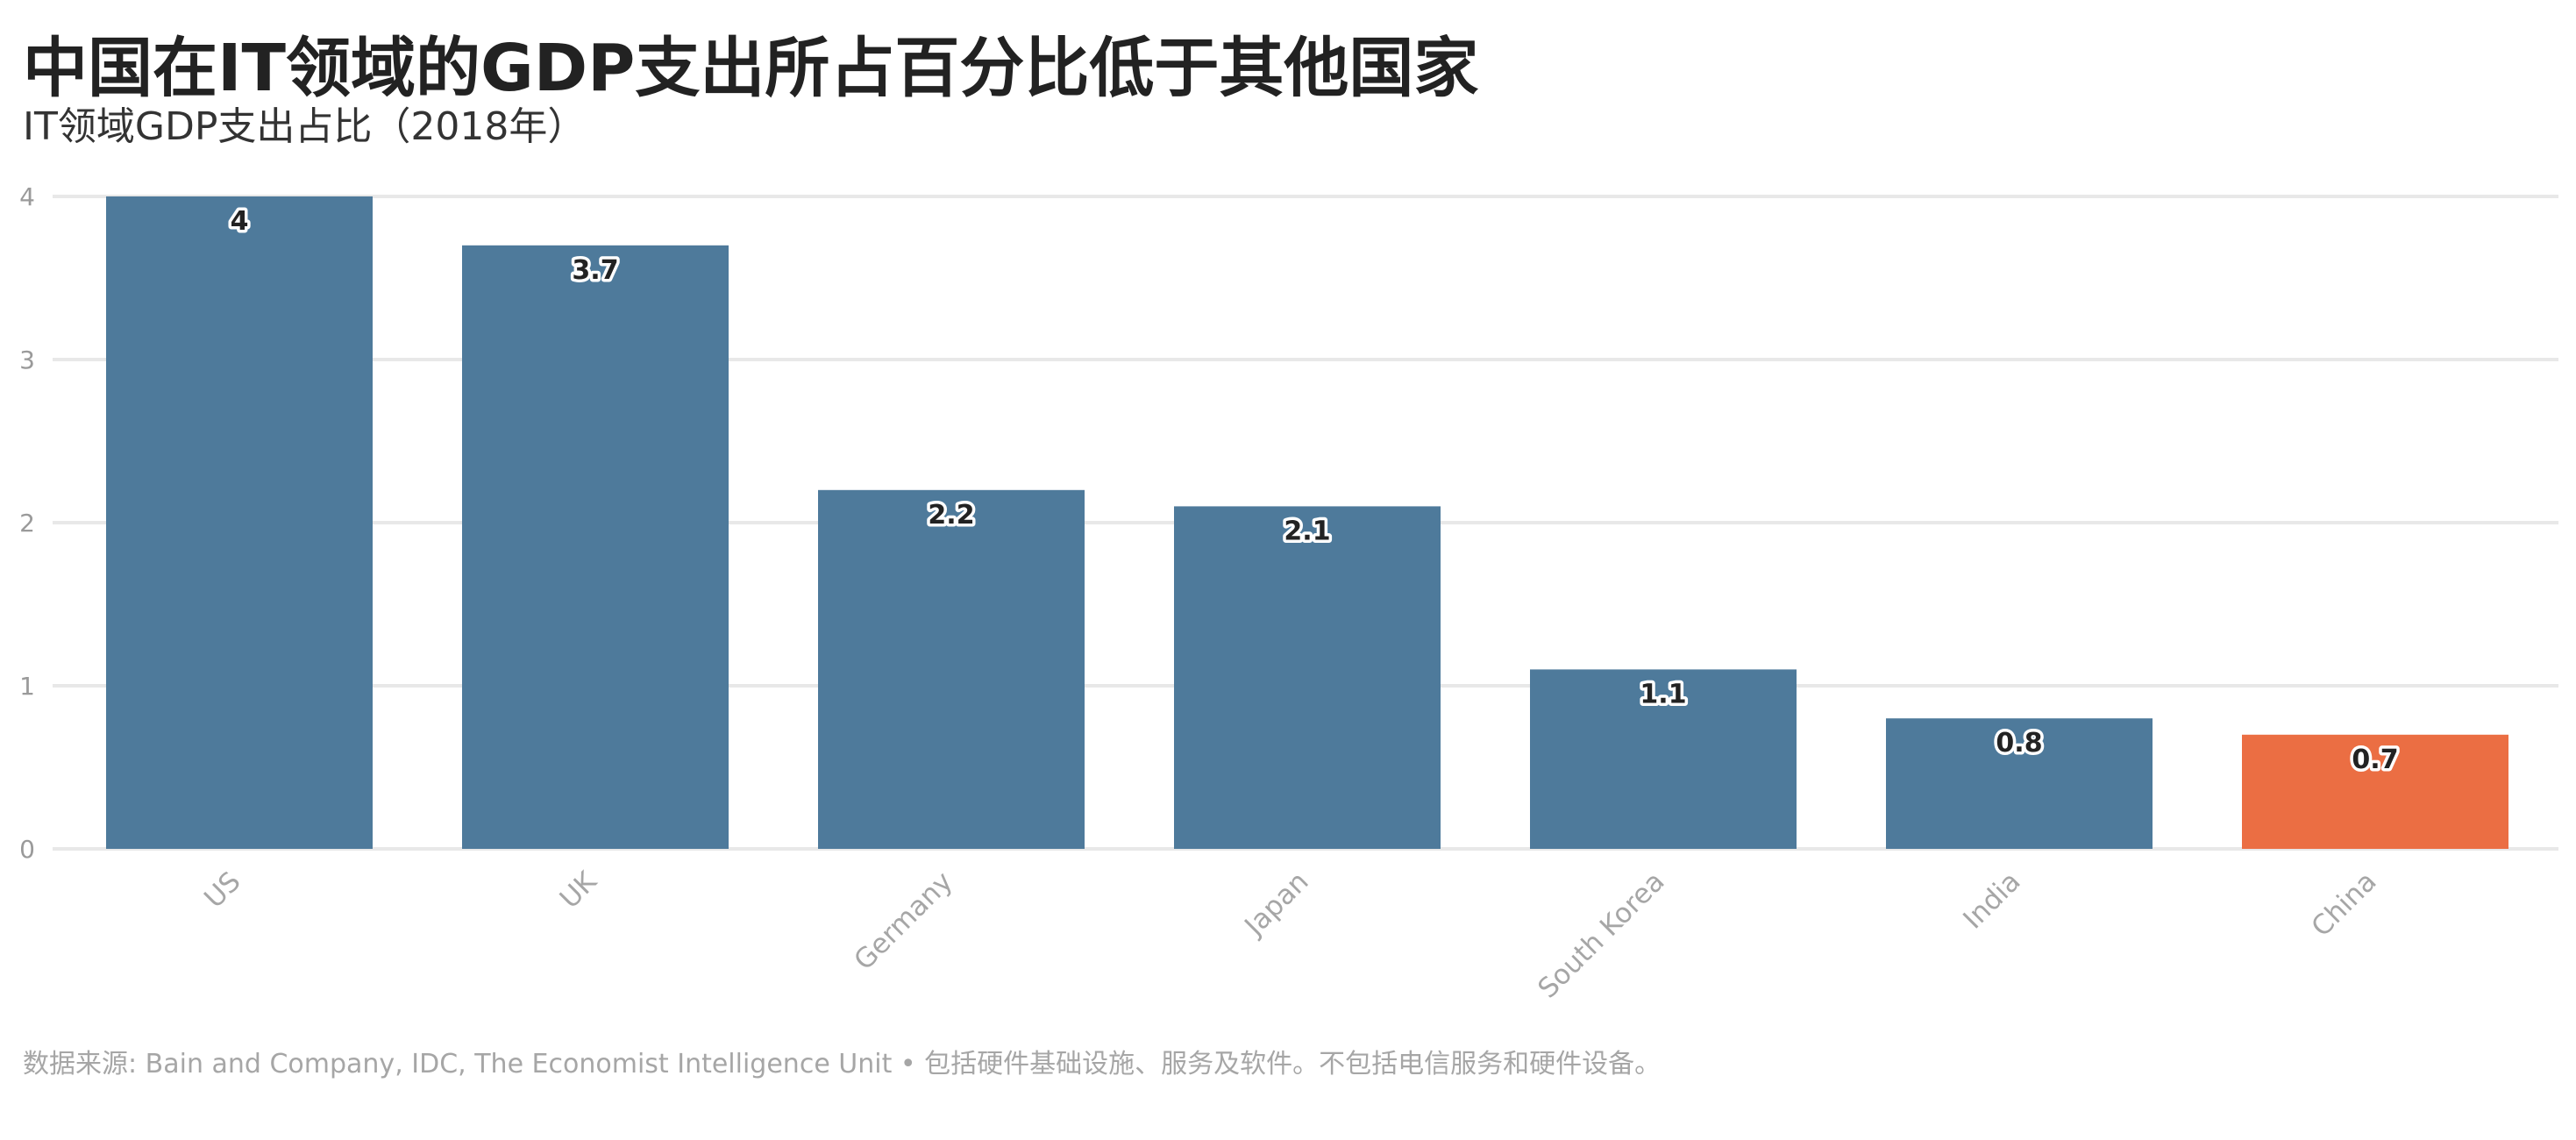 Image resolution: width=2576 pixels, height=1140 pixels. I want to click on data-label: 2.2, so click(951, 515).